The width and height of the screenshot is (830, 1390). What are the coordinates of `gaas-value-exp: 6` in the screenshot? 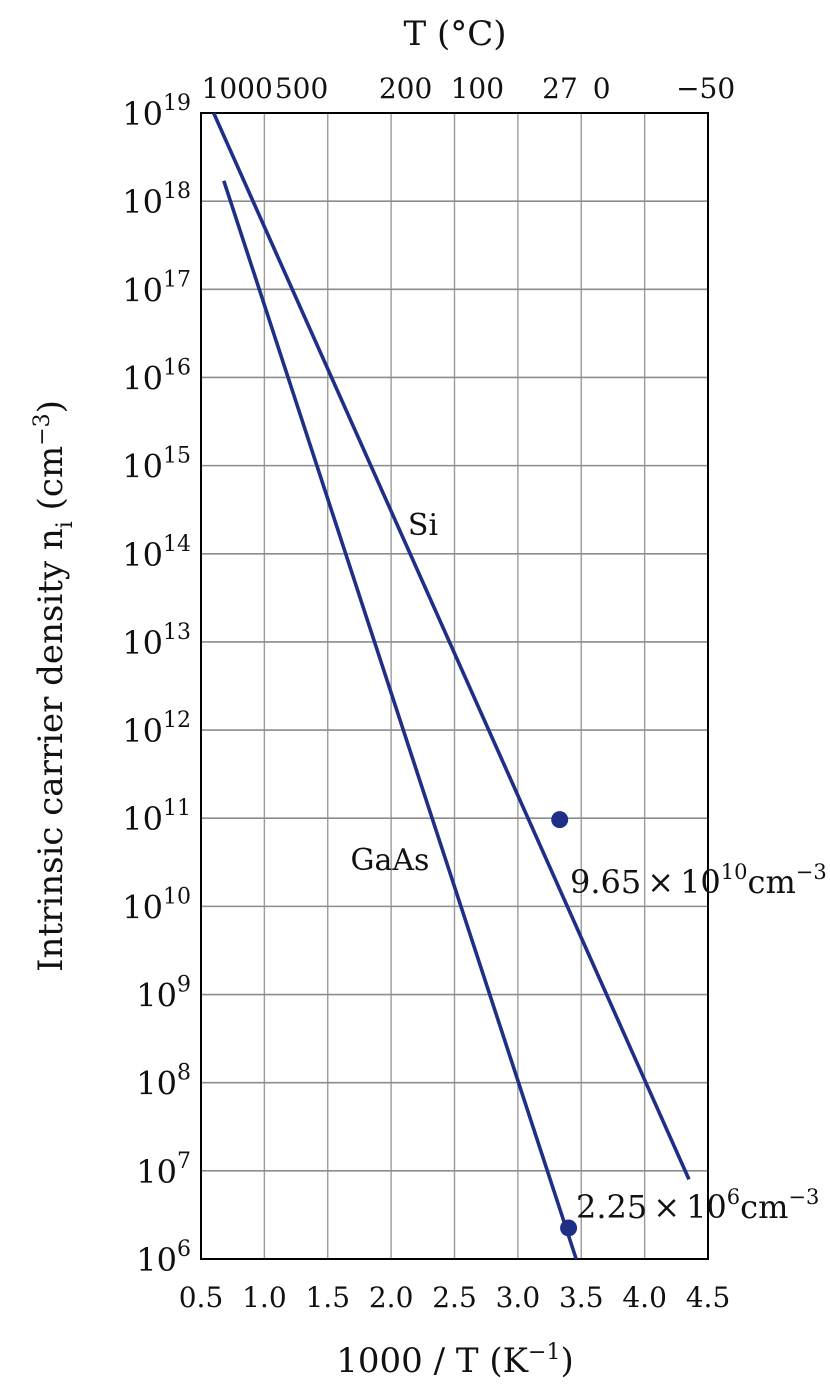 It's located at (733, 1197).